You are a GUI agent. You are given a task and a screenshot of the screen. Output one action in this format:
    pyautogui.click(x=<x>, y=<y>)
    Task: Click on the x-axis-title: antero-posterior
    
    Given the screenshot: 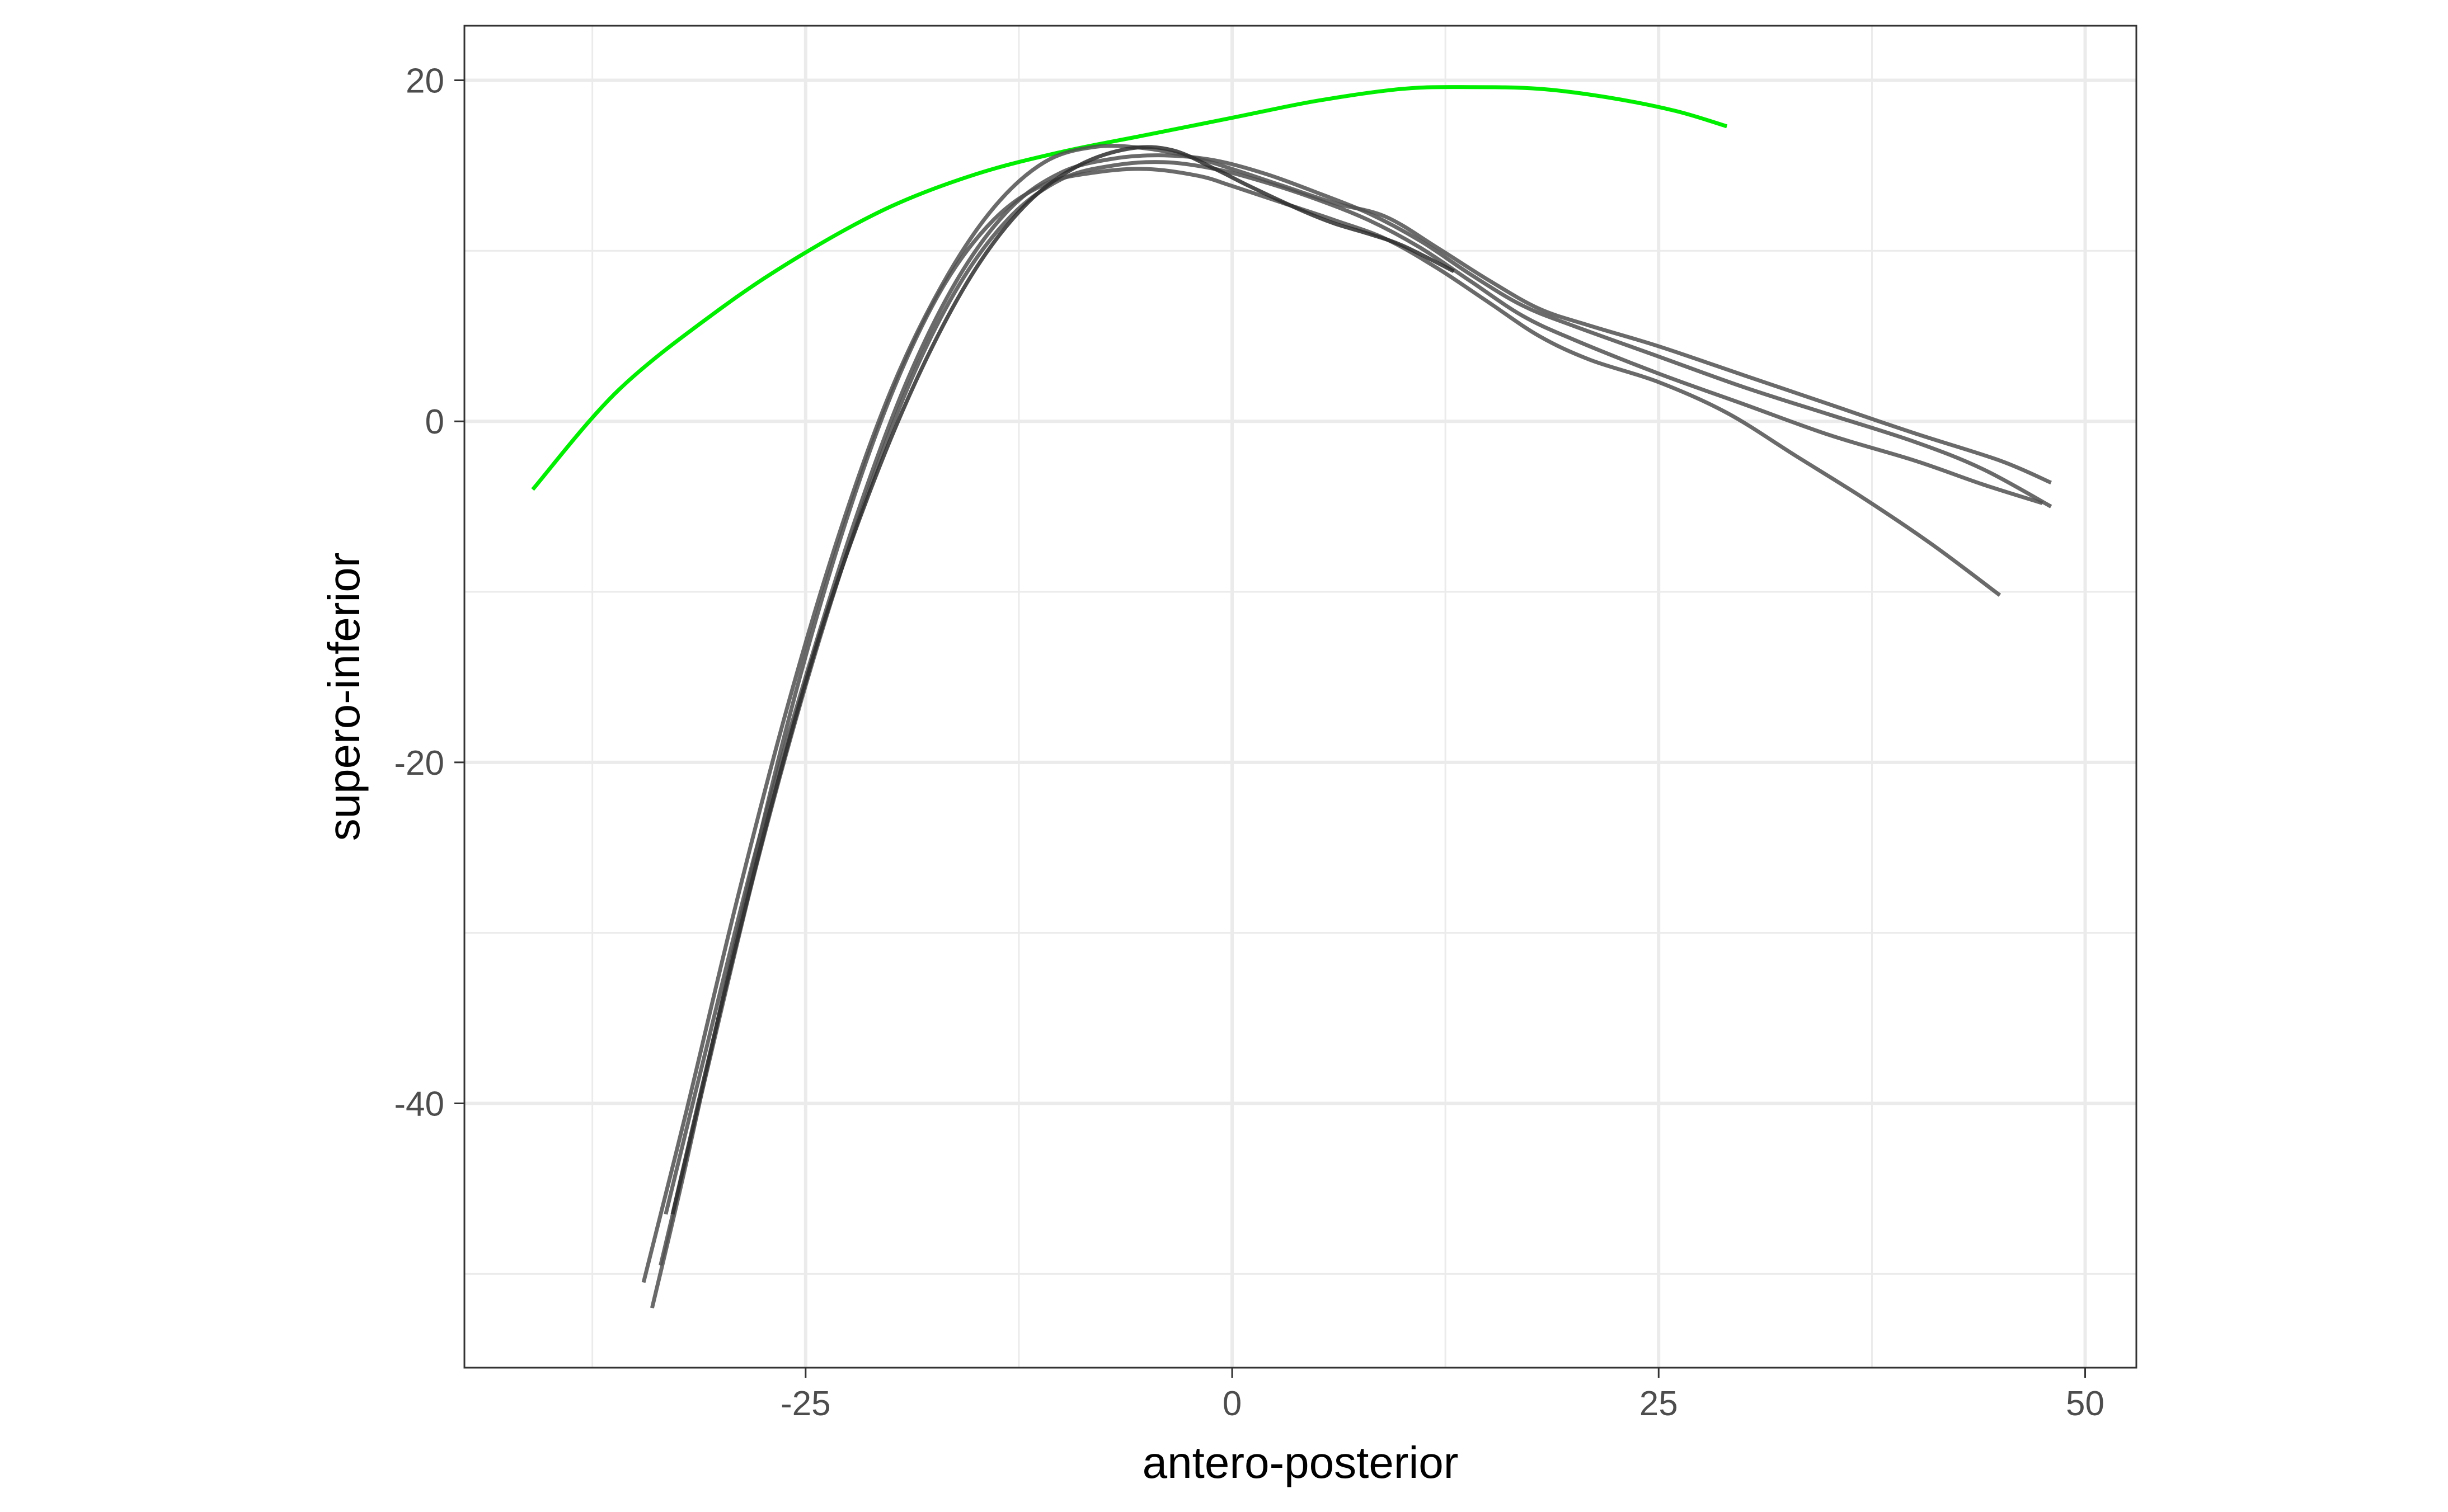 What is the action you would take?
    pyautogui.click(x=1301, y=1463)
    